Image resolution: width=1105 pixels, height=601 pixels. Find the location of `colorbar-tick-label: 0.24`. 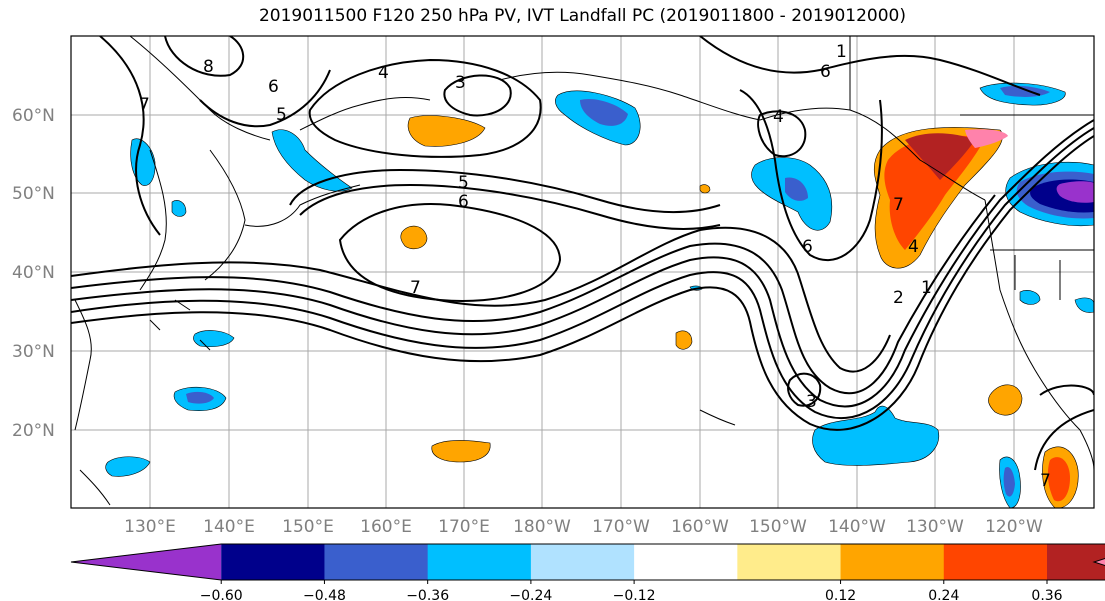

colorbar-tick-label: 0.24 is located at coordinates (943, 594).